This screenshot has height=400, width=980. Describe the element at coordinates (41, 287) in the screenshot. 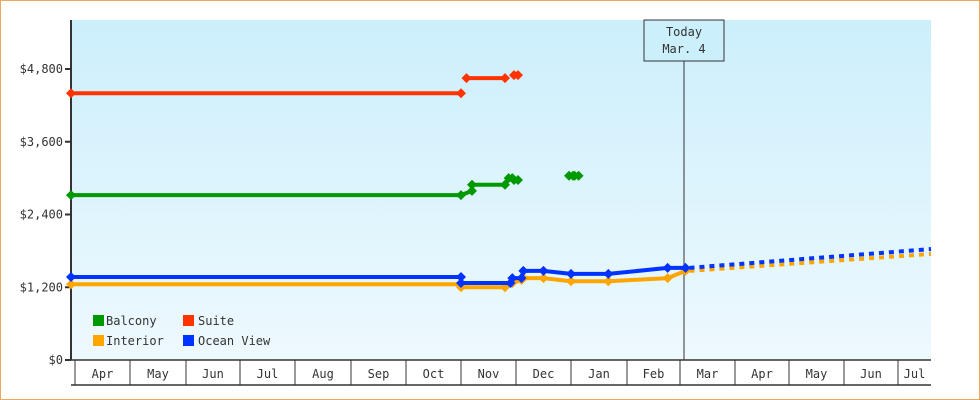

I see `y-tick-label: $1,200` at that location.